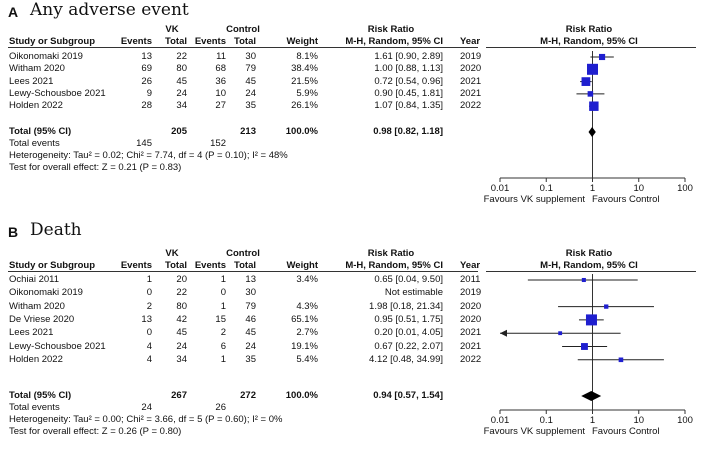 This screenshot has height=458, width=708. What do you see at coordinates (408, 395) in the screenshot?
I see `pooled-risk-ratio: 0.94 [0.57, 1.54]` at bounding box center [408, 395].